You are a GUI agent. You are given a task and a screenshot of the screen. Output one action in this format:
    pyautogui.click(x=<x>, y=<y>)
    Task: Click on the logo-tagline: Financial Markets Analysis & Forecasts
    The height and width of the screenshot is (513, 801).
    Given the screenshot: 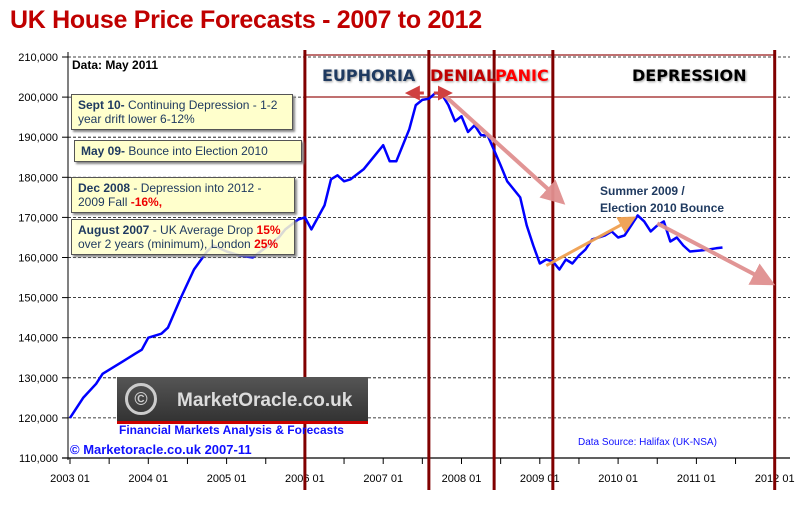 What is the action you would take?
    pyautogui.click(x=231, y=430)
    